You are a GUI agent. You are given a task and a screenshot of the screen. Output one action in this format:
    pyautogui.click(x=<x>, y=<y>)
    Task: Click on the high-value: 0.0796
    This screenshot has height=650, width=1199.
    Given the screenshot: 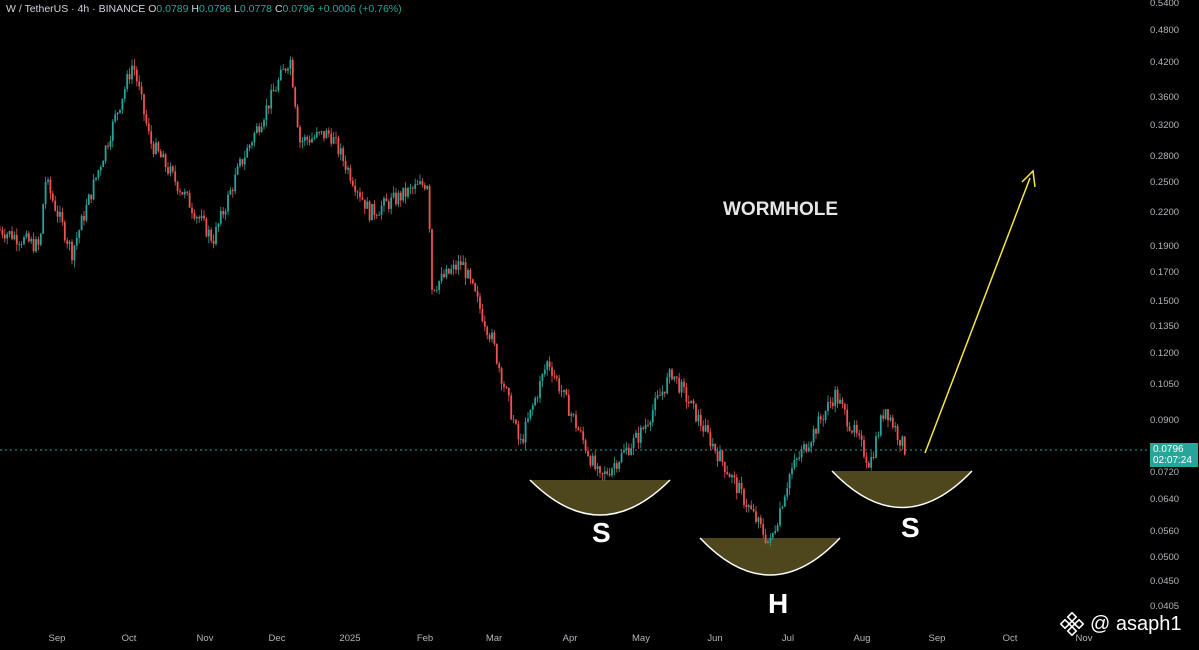 What is the action you would take?
    pyautogui.click(x=215, y=9)
    